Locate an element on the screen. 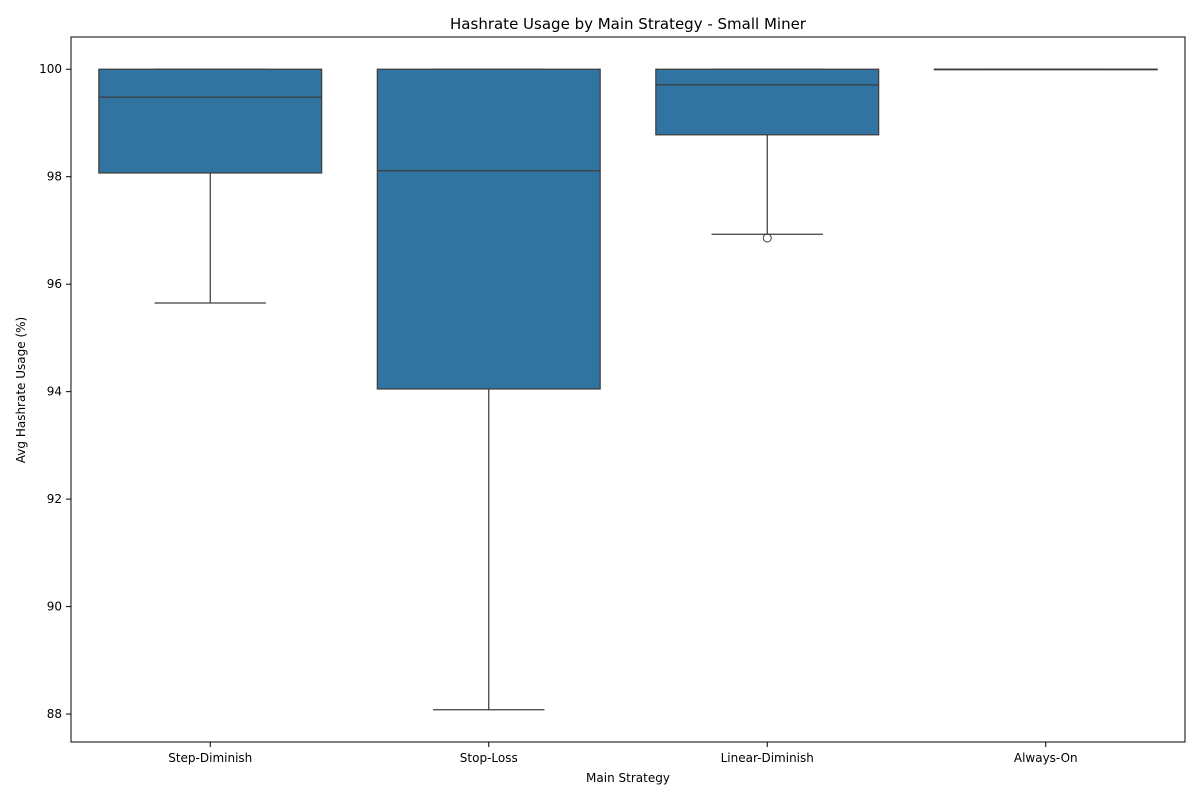 This screenshot has width=1200, height=800. y-tick-label: 96 is located at coordinates (54, 284).